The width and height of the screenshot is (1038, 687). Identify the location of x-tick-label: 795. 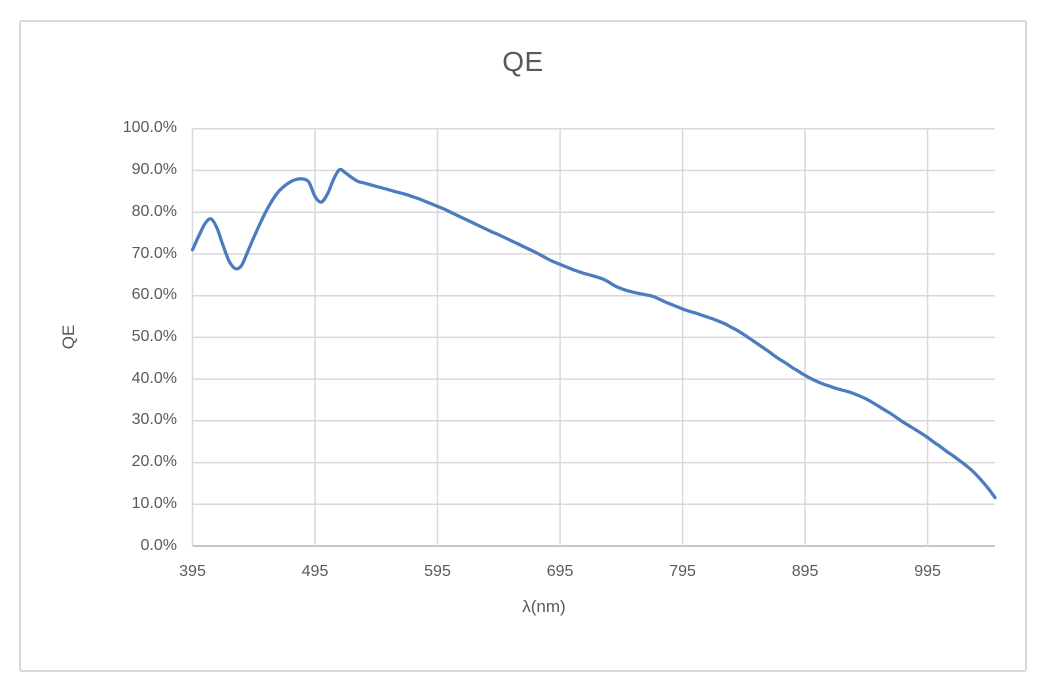
(682, 571).